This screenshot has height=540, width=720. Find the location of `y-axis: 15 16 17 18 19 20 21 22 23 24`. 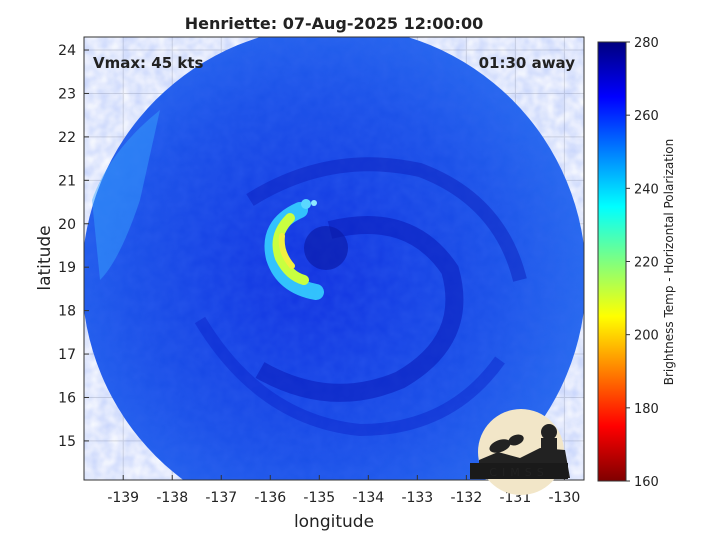

y-axis: 15 16 17 18 19 20 21 22 23 24 is located at coordinates (73, 246).